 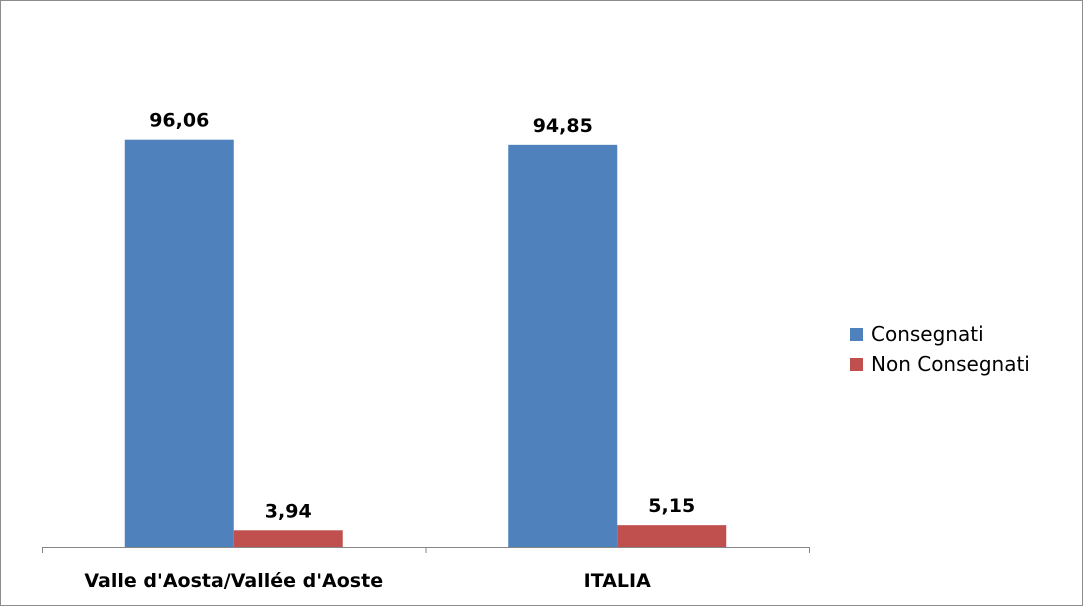 I want to click on category-label-italia: ITALIA, so click(x=617, y=581).